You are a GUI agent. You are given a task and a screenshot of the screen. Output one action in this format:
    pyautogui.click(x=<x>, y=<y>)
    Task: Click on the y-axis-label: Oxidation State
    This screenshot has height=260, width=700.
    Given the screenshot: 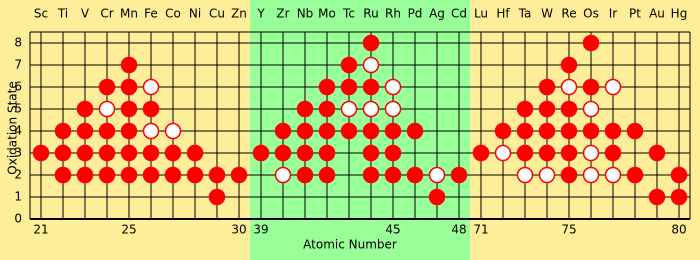 What is the action you would take?
    pyautogui.click(x=13, y=127)
    